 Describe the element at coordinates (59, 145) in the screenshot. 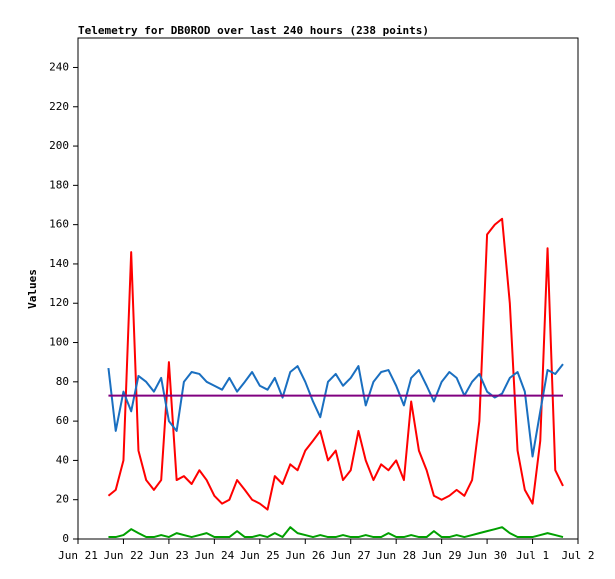

I see `y-tick-label: 200` at that location.